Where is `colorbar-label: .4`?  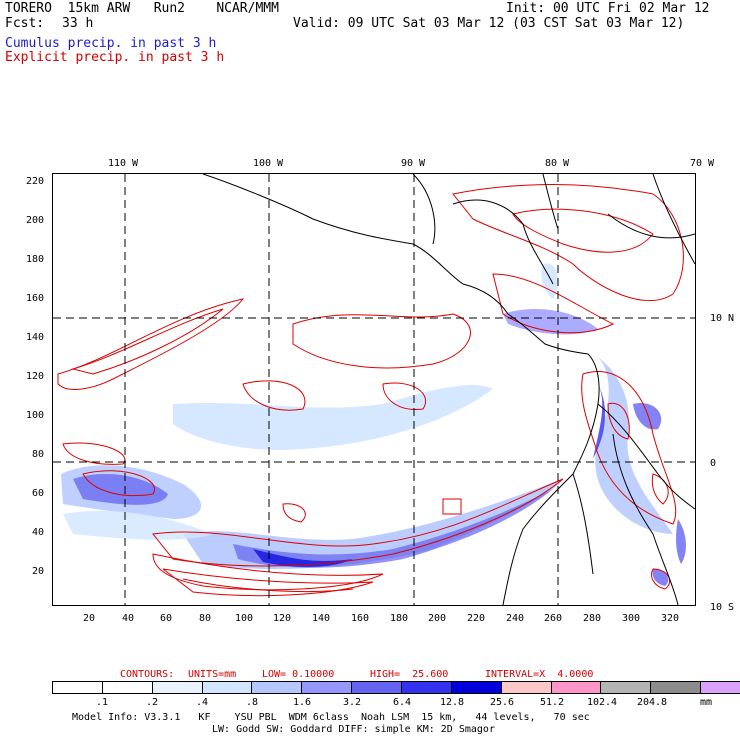
colorbar-label: .4 is located at coordinates (202, 702).